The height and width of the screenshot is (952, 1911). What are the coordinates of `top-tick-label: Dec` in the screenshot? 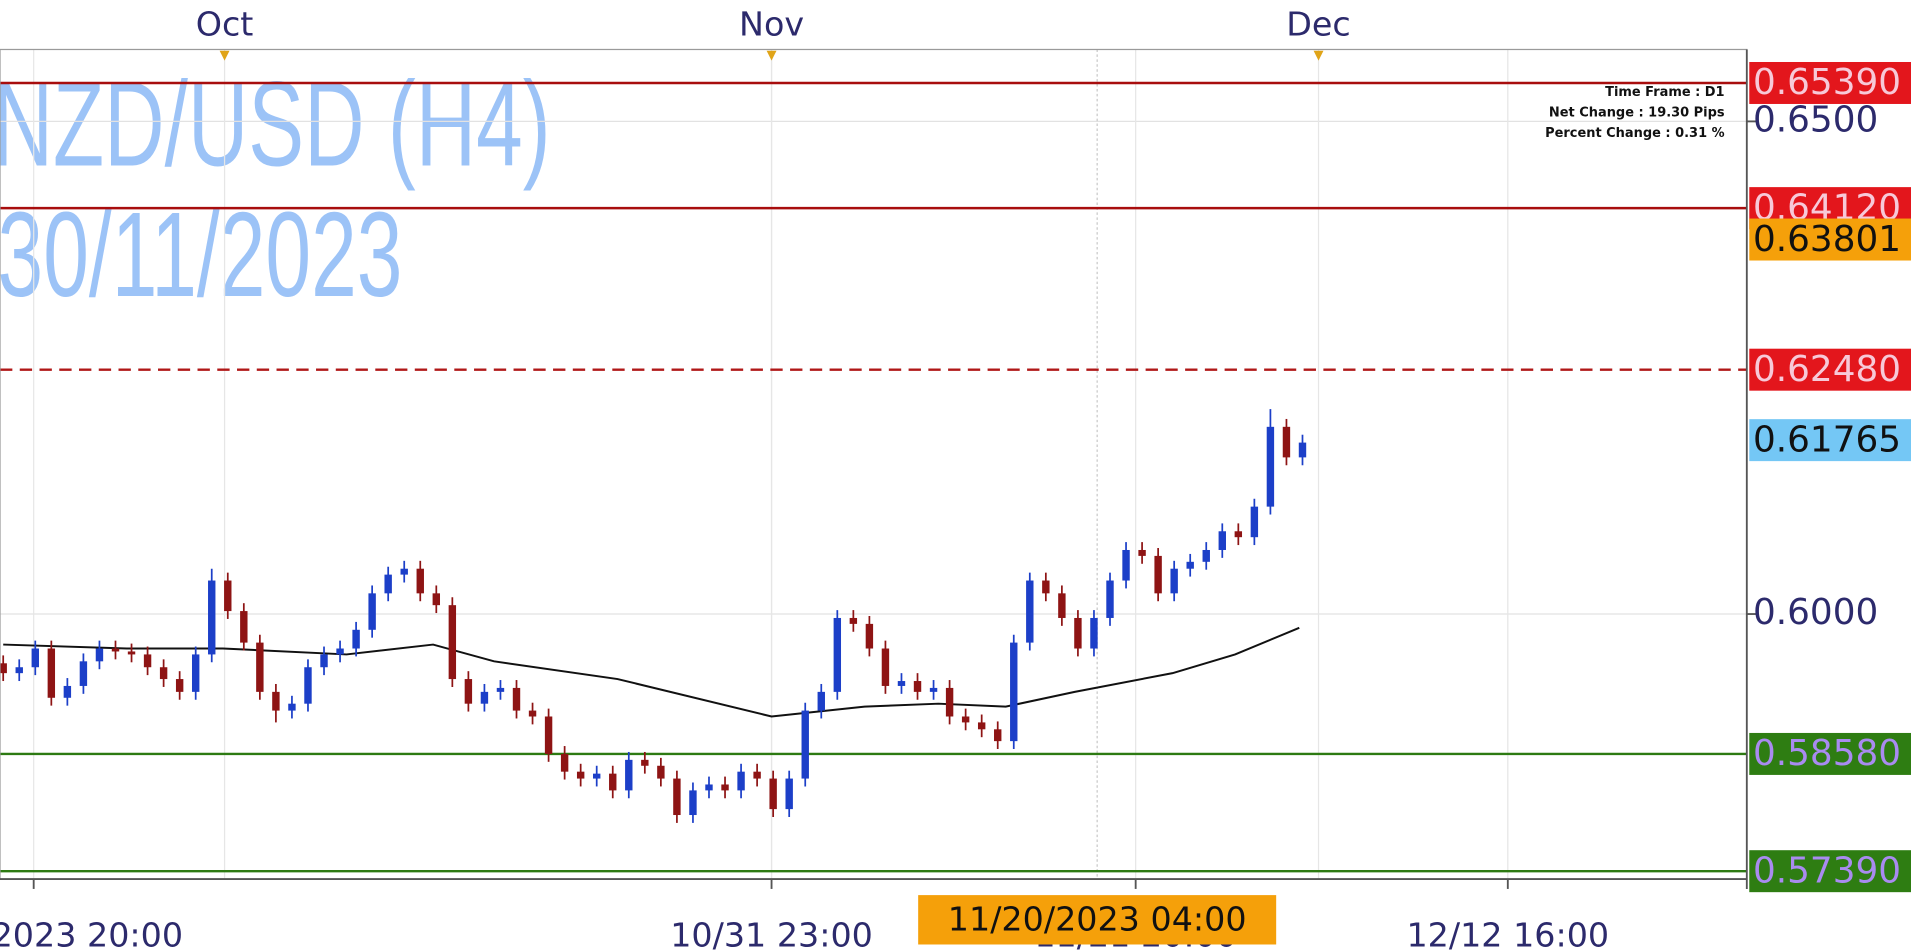 It's located at (1318, 24).